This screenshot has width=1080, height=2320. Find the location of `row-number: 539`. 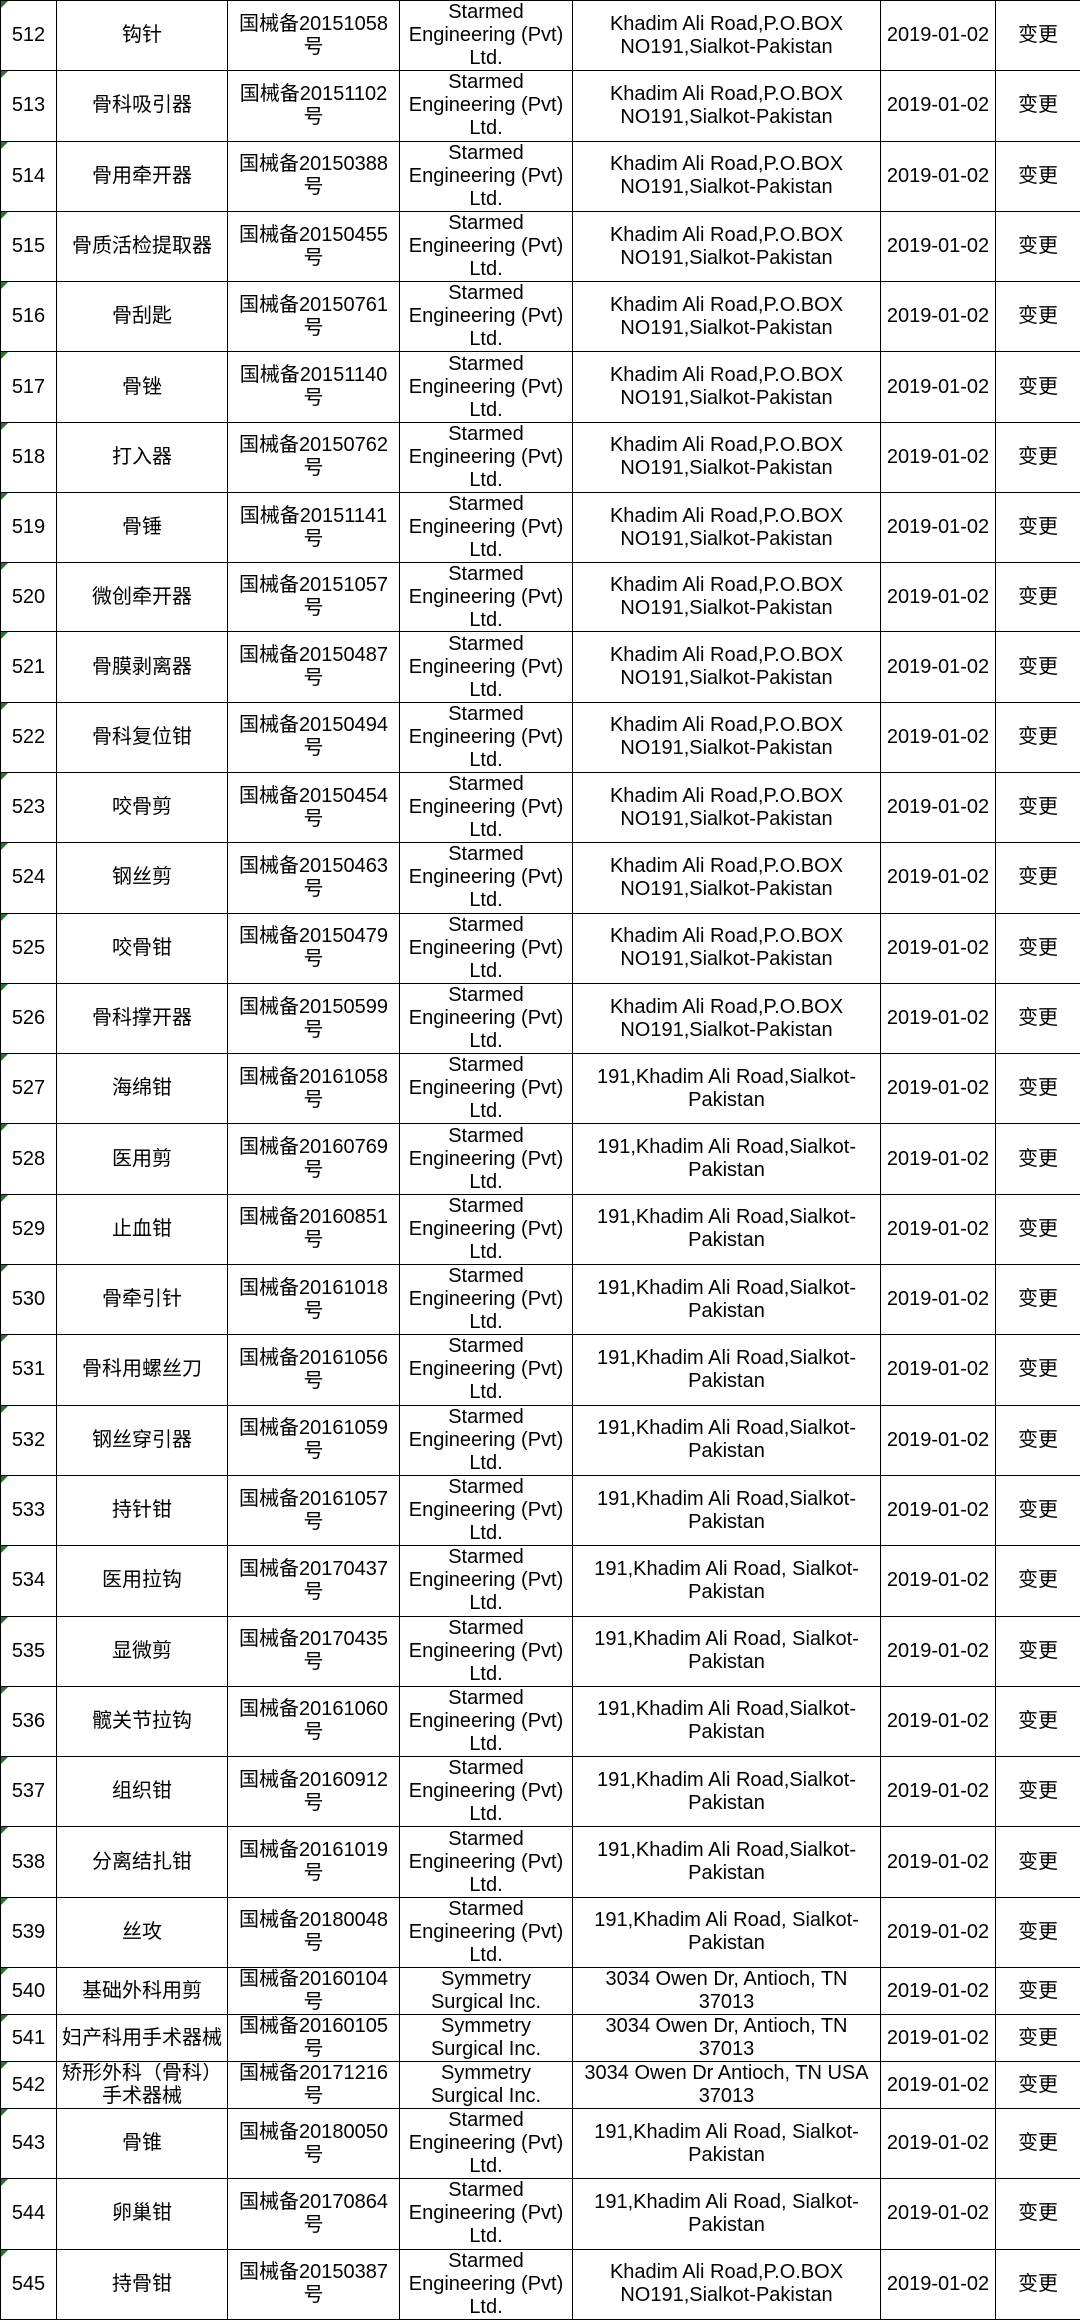

row-number: 539 is located at coordinates (28, 1932).